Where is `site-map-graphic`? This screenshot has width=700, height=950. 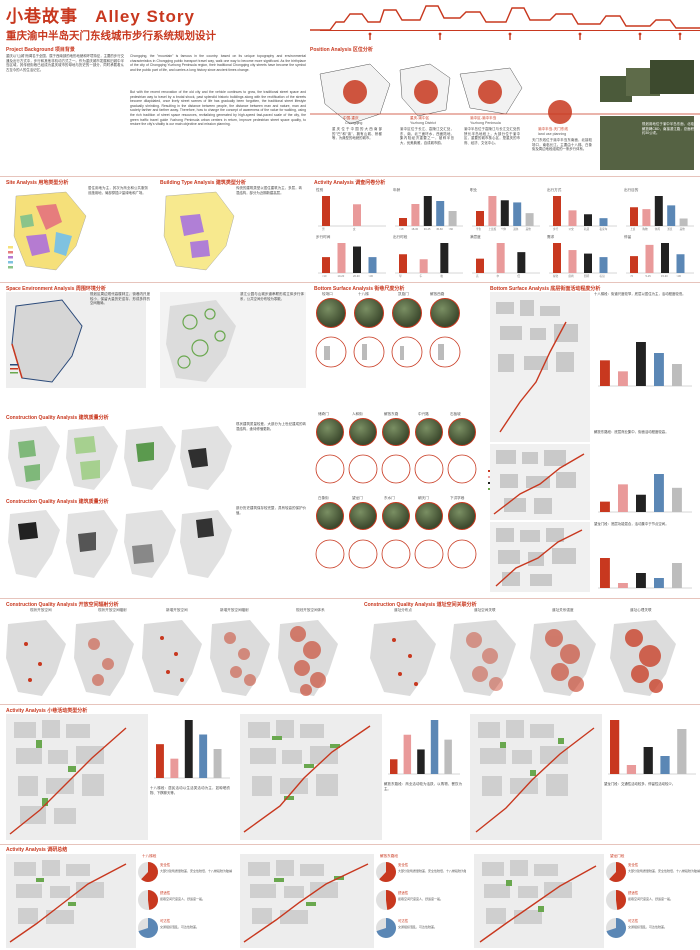 site-map-graphic is located at coordinates (47, 231).